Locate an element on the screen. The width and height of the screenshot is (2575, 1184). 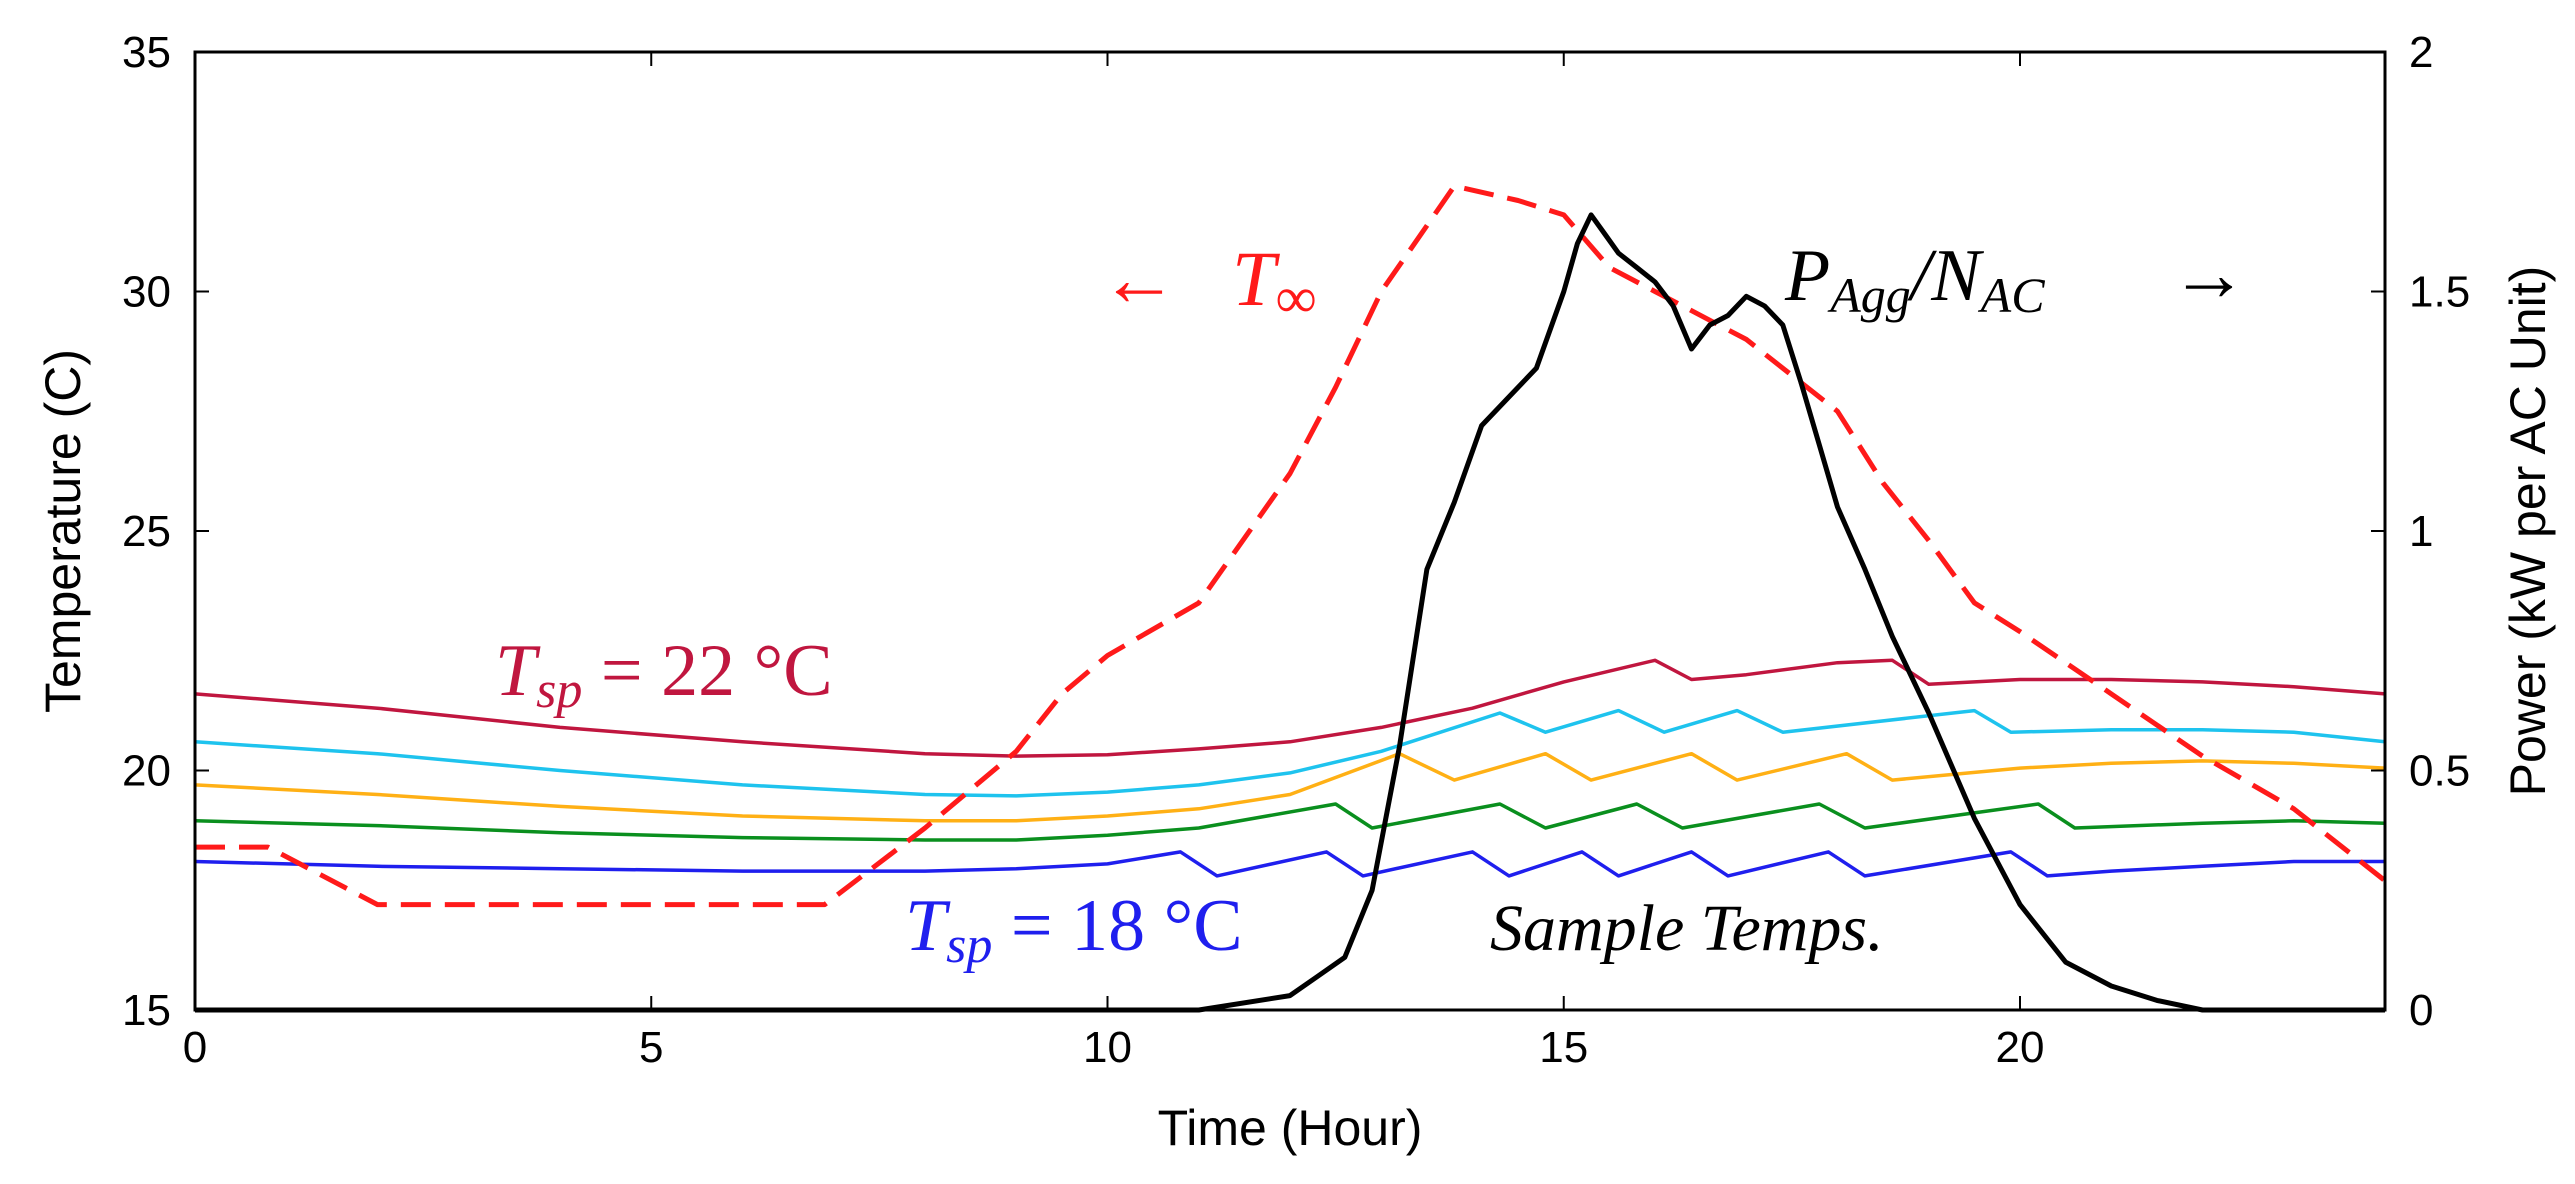
y-left-tick-label: 20 is located at coordinates (146, 771).